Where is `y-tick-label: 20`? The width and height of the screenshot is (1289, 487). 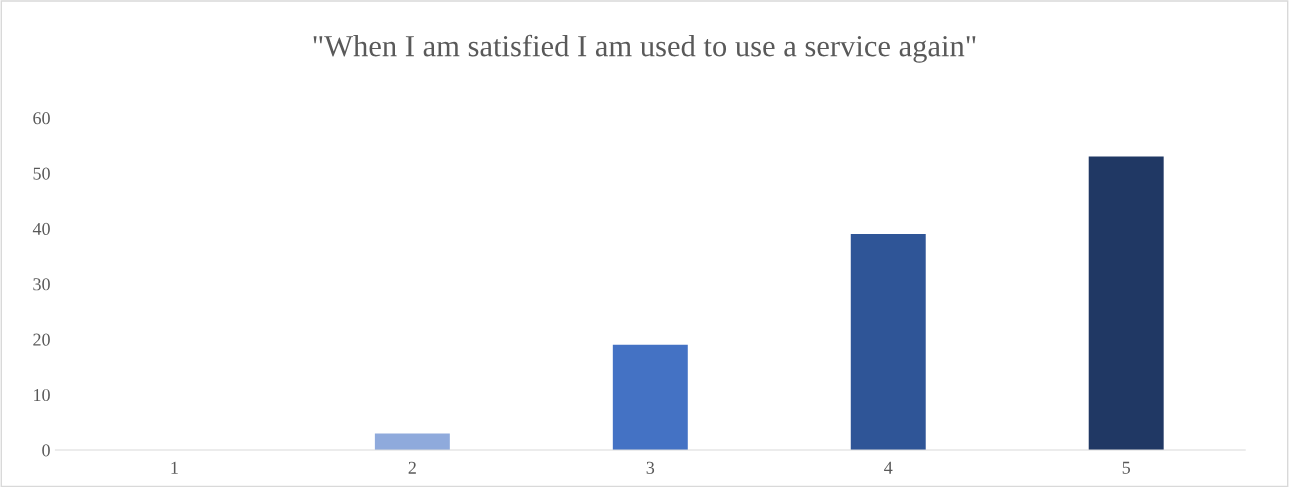
y-tick-label: 20 is located at coordinates (41, 339).